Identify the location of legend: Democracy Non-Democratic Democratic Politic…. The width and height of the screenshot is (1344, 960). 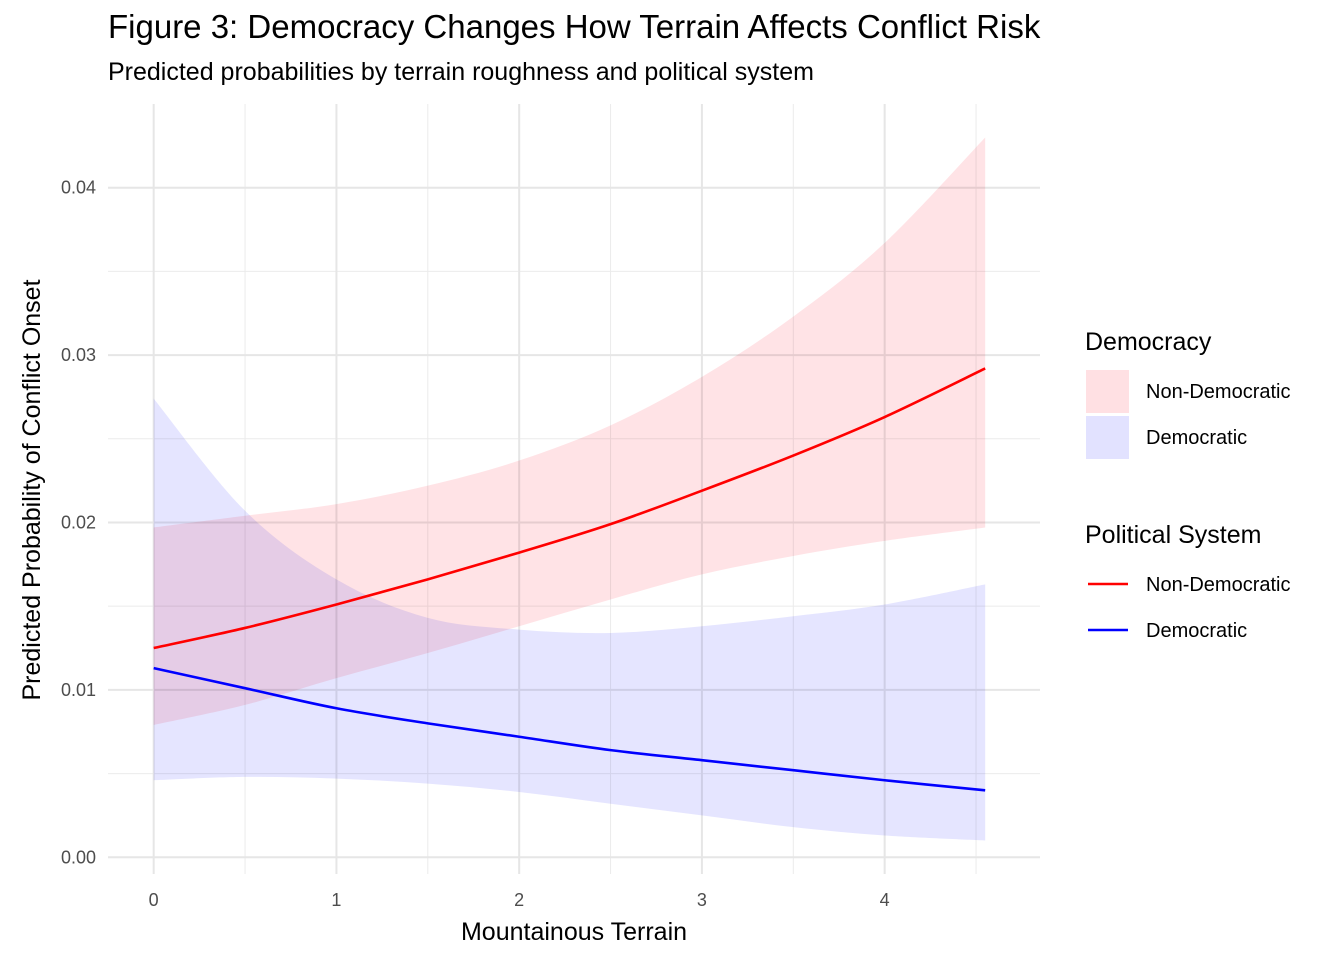
(1187, 485).